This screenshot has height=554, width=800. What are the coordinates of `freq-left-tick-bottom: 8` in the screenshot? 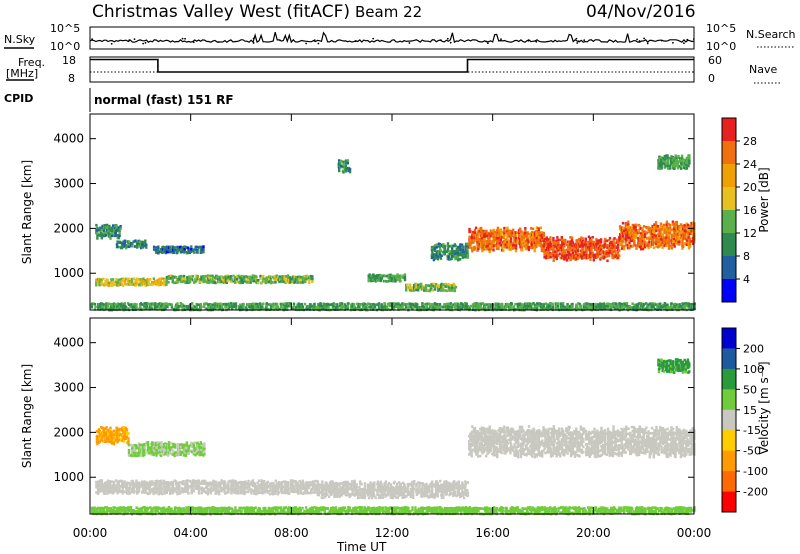 It's located at (71, 78).